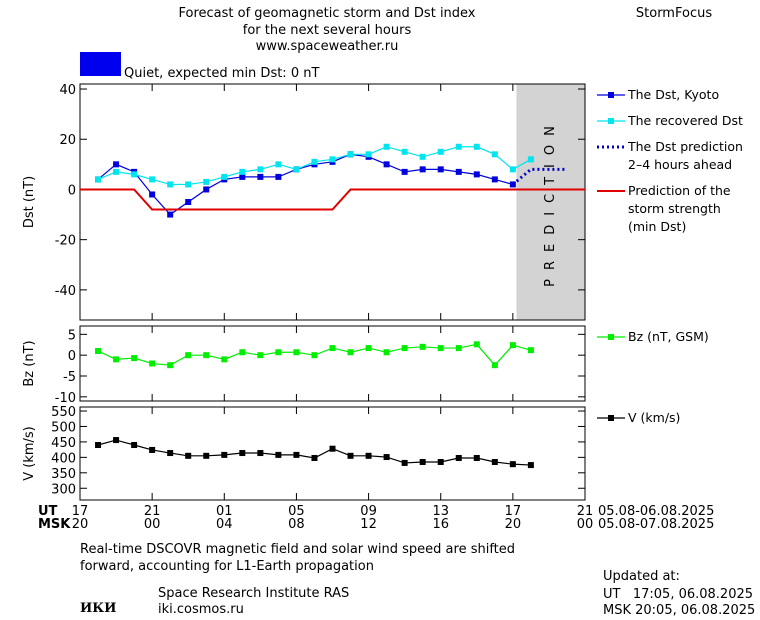 The width and height of the screenshot is (760, 620). I want to click on x-tick-label: 09, so click(368, 511).